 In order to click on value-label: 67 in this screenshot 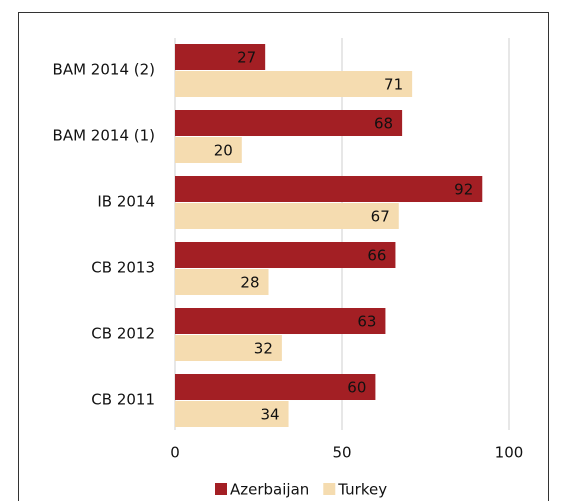, I will do `click(380, 217)`.